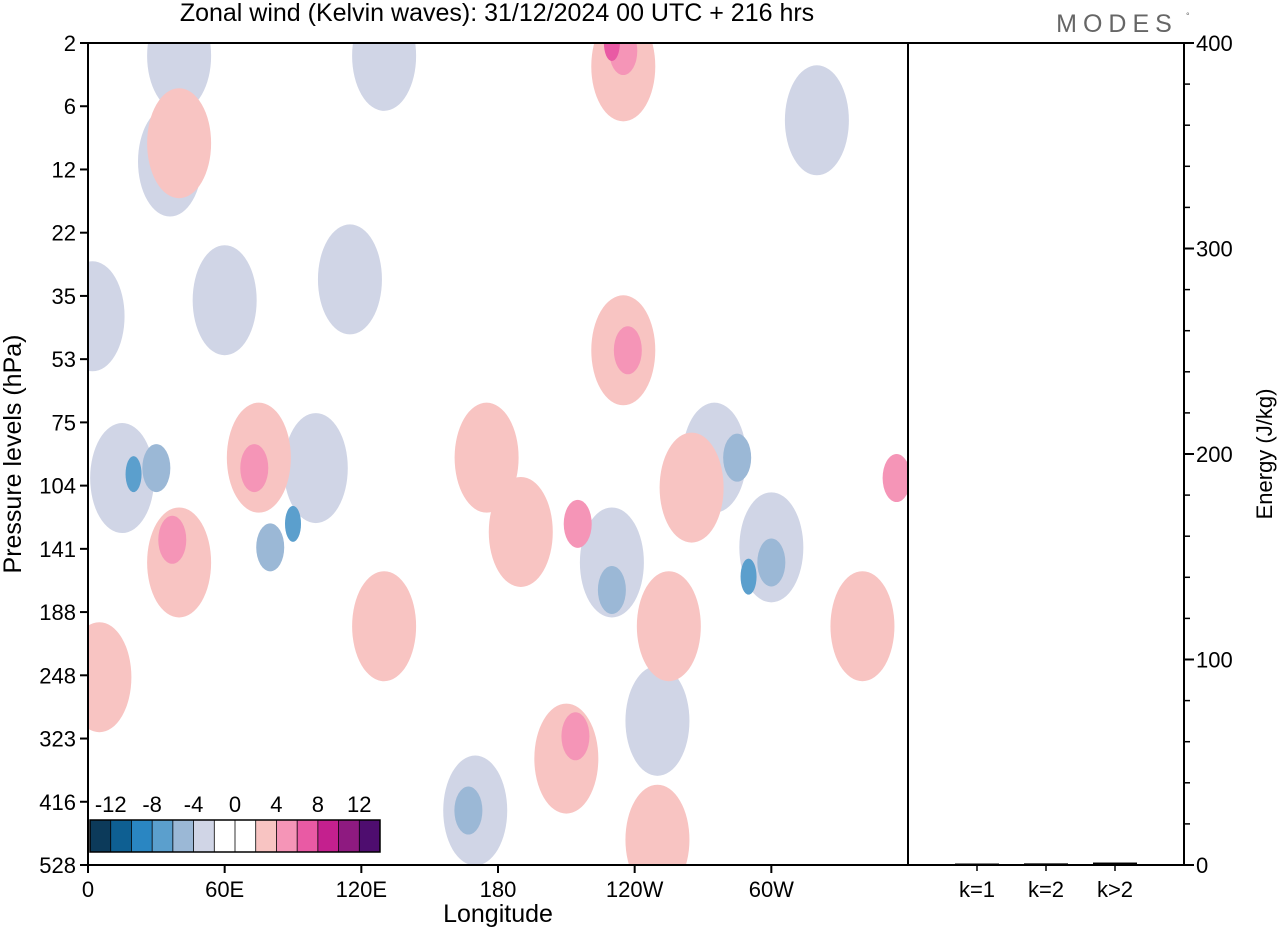 This screenshot has height=930, width=1280. Describe the element at coordinates (276, 804) in the screenshot. I see `colorbar-label: 4` at that location.